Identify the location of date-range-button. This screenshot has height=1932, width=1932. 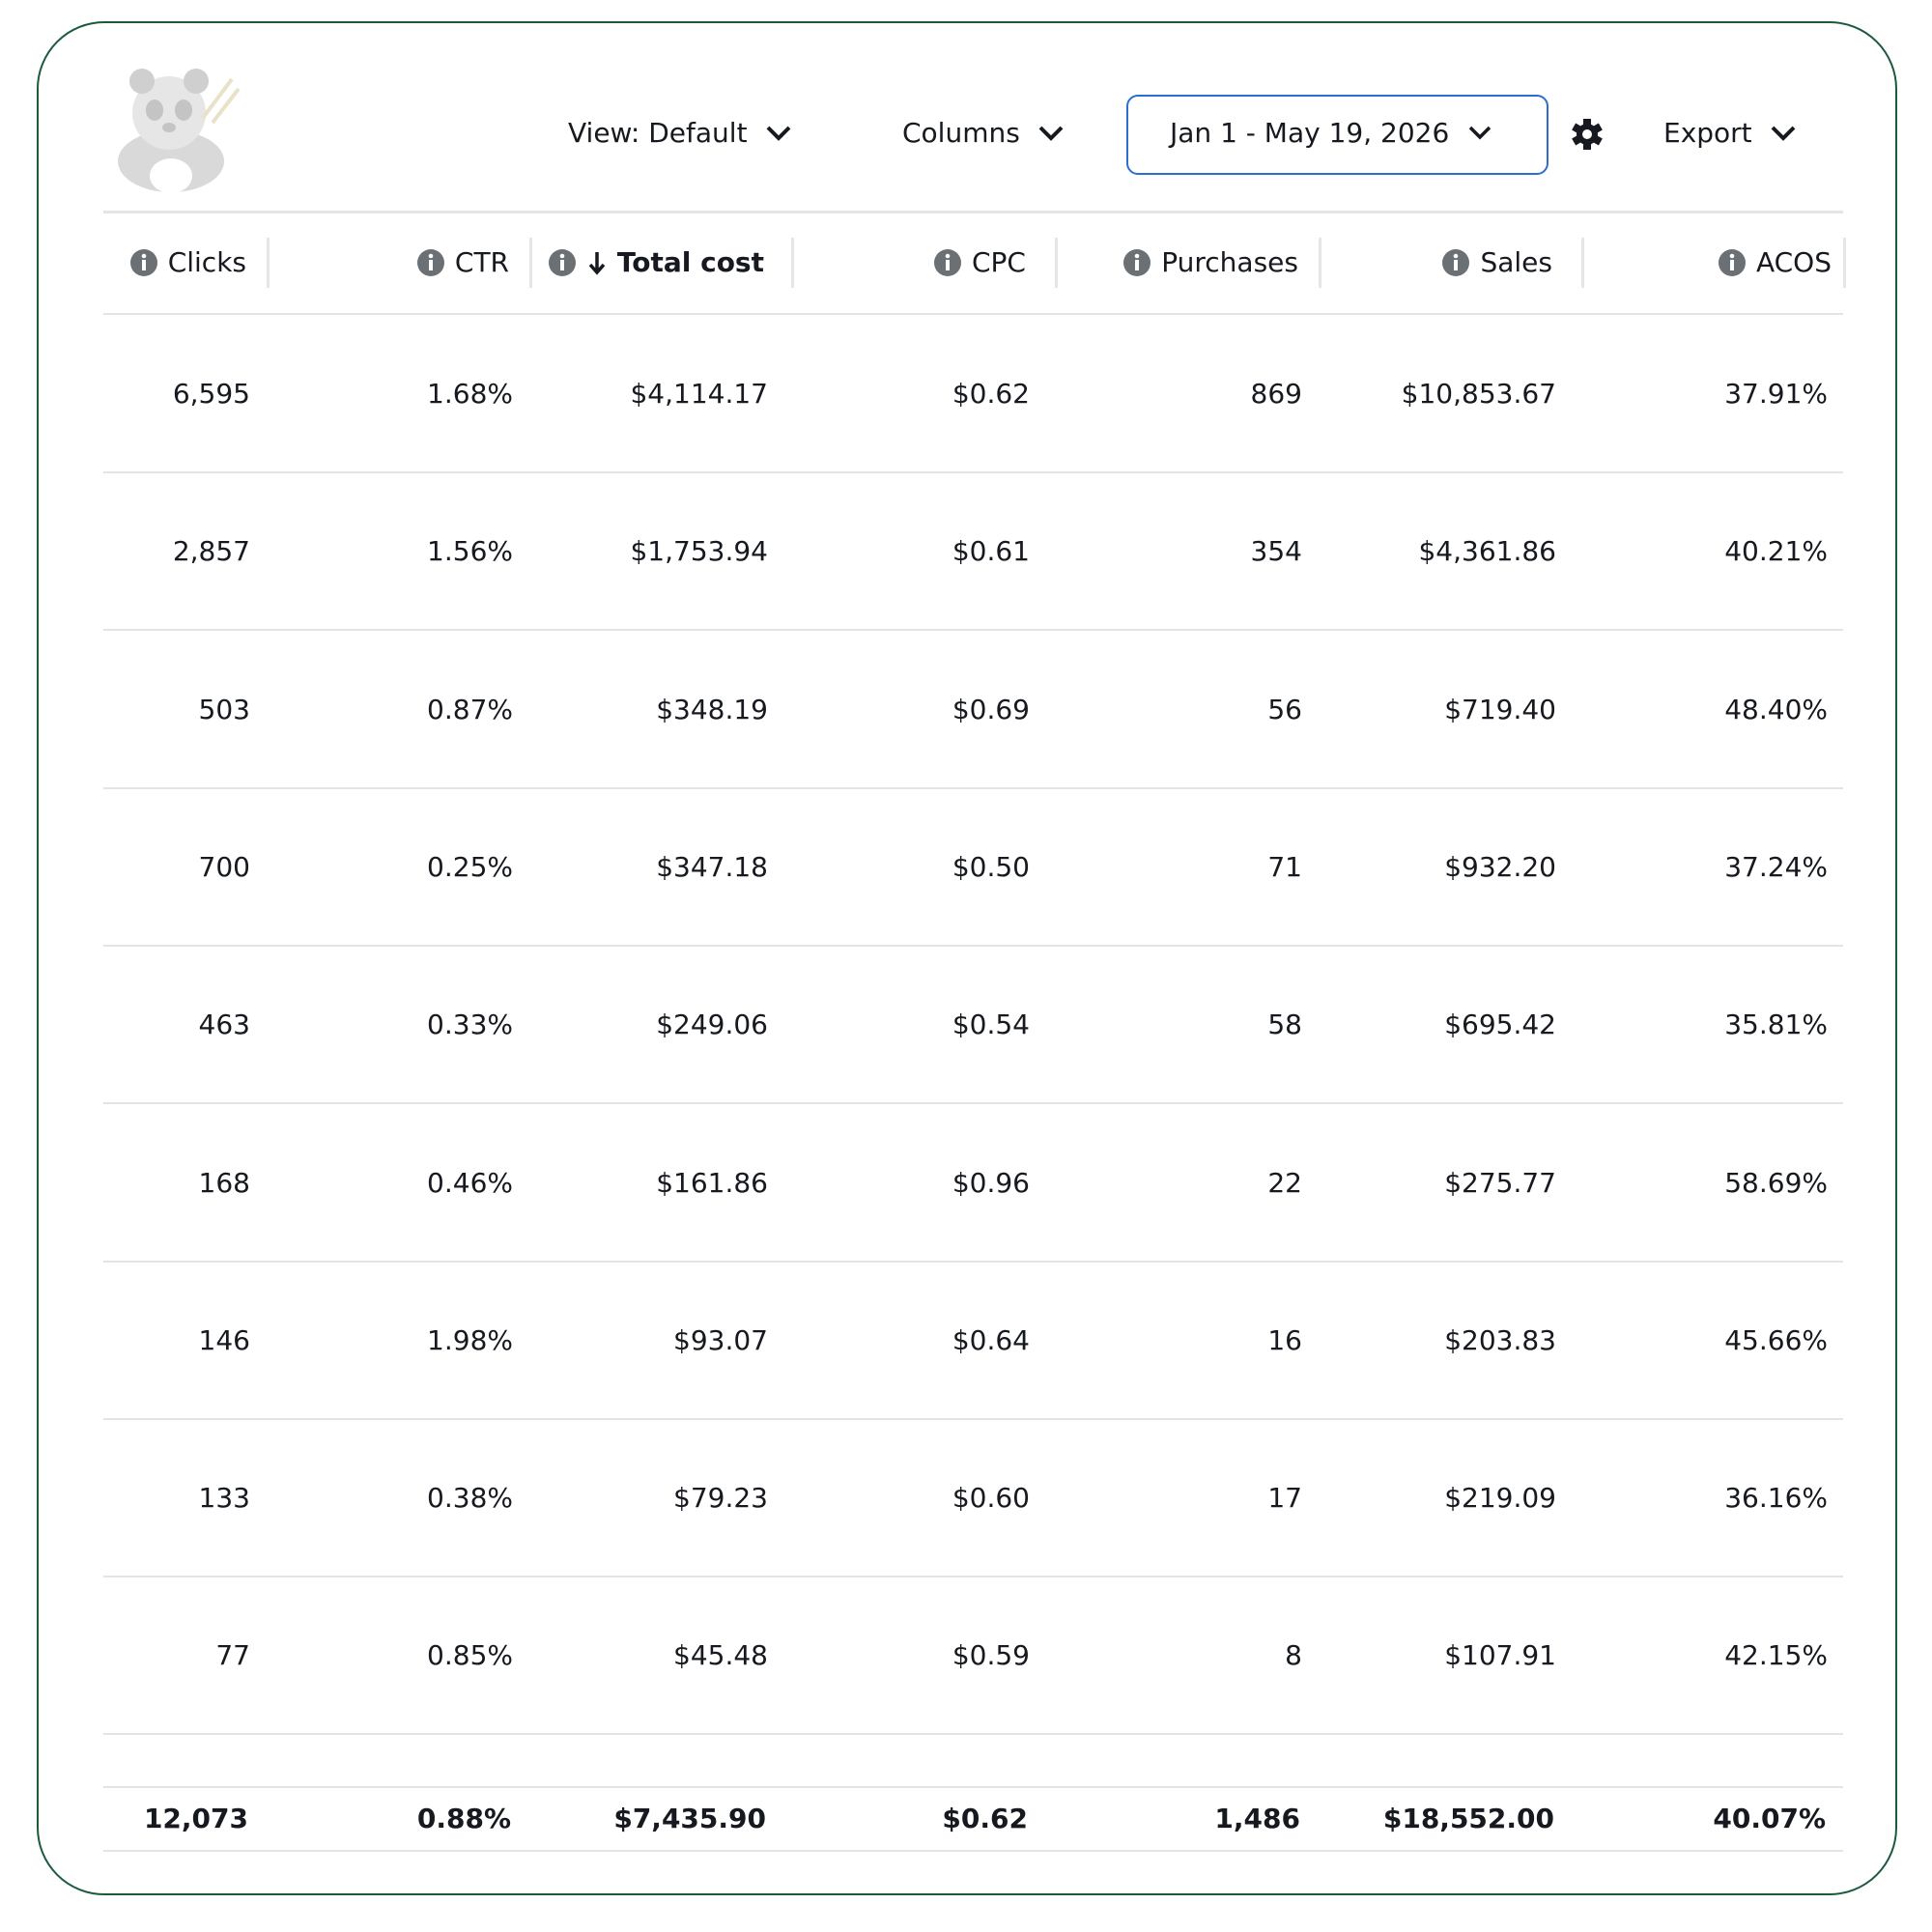
(1337, 135).